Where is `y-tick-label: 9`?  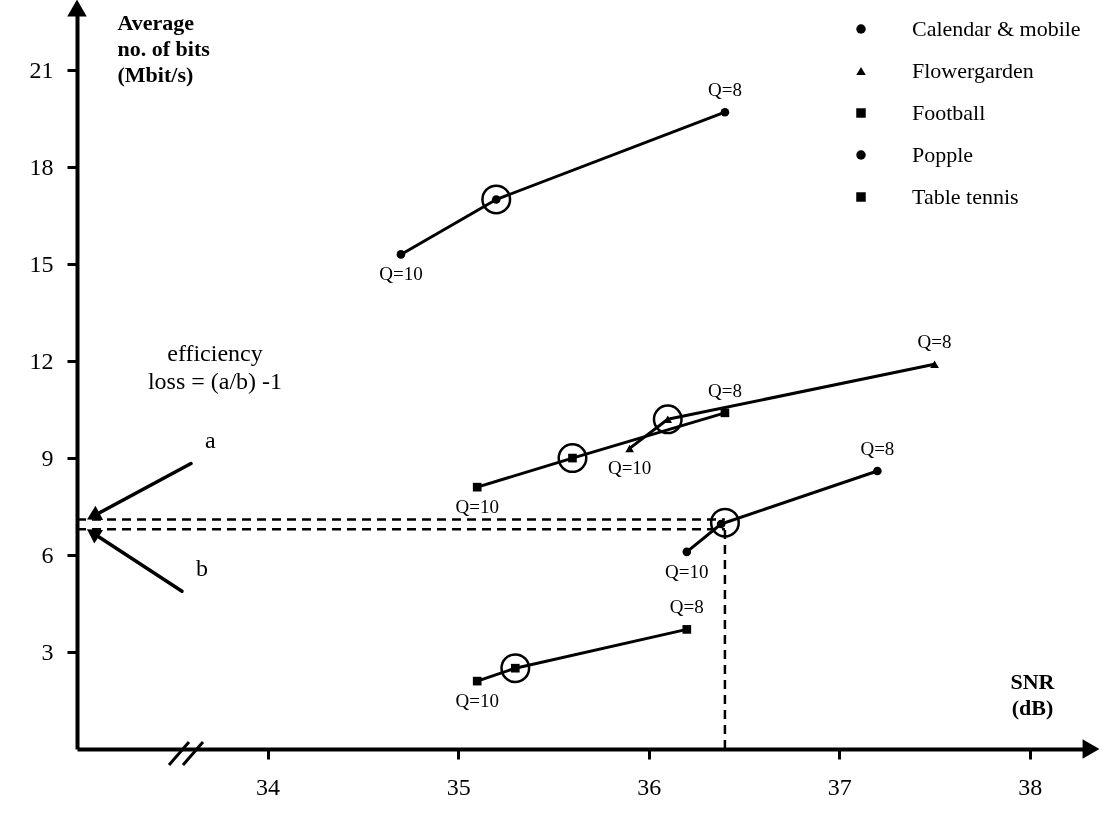
y-tick-label: 9 is located at coordinates (47, 457).